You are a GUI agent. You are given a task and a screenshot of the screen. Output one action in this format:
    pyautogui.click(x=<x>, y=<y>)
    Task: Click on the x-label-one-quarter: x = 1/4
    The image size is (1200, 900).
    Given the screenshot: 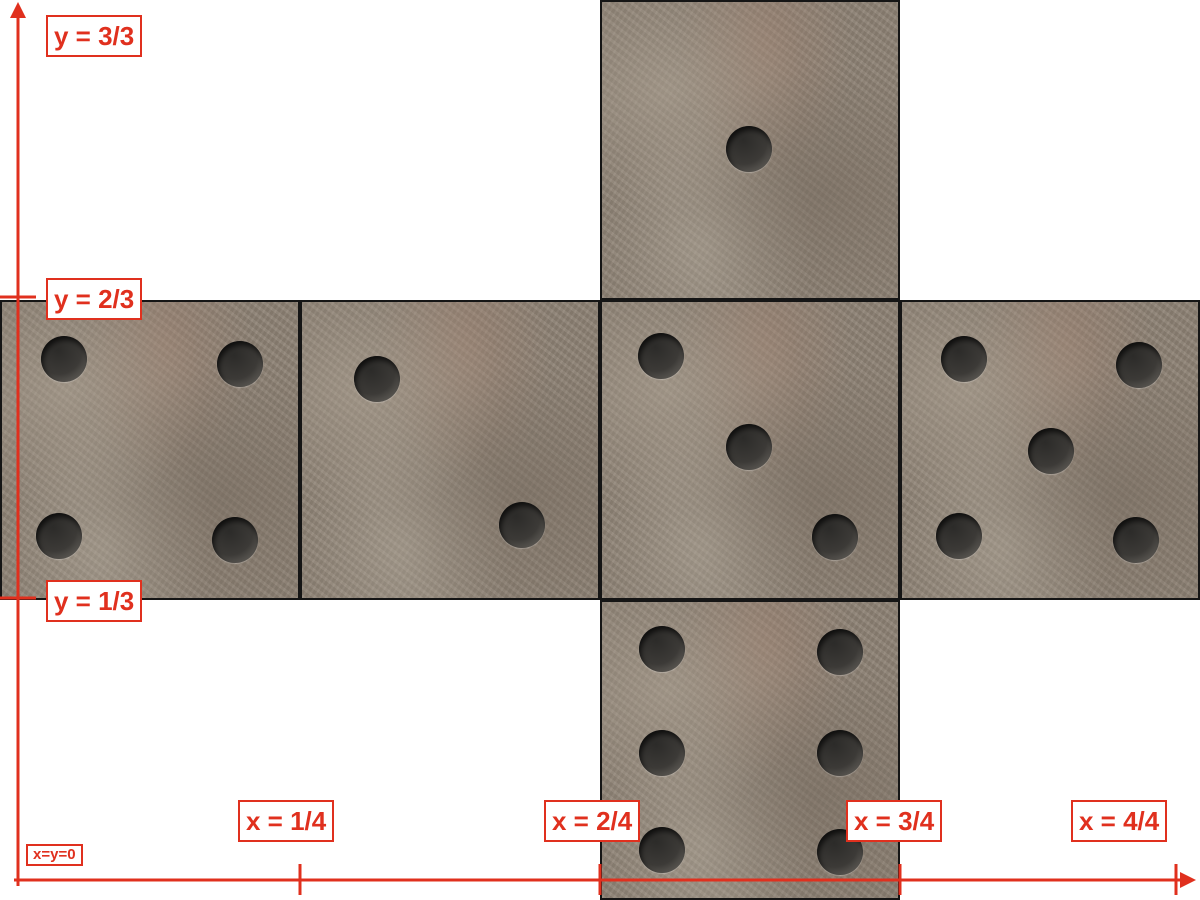 What is the action you would take?
    pyautogui.click(x=286, y=821)
    